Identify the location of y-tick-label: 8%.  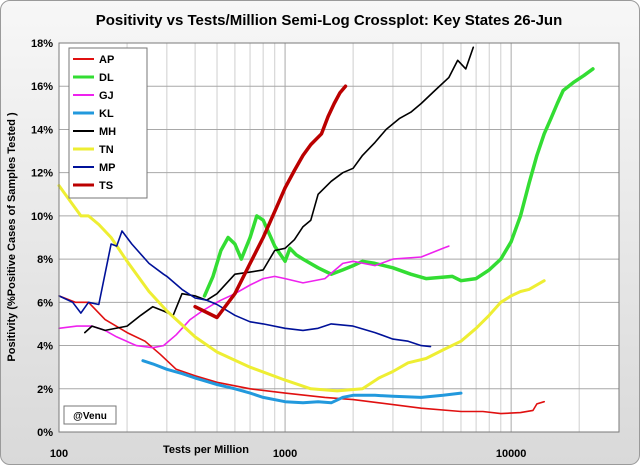
(45, 260).